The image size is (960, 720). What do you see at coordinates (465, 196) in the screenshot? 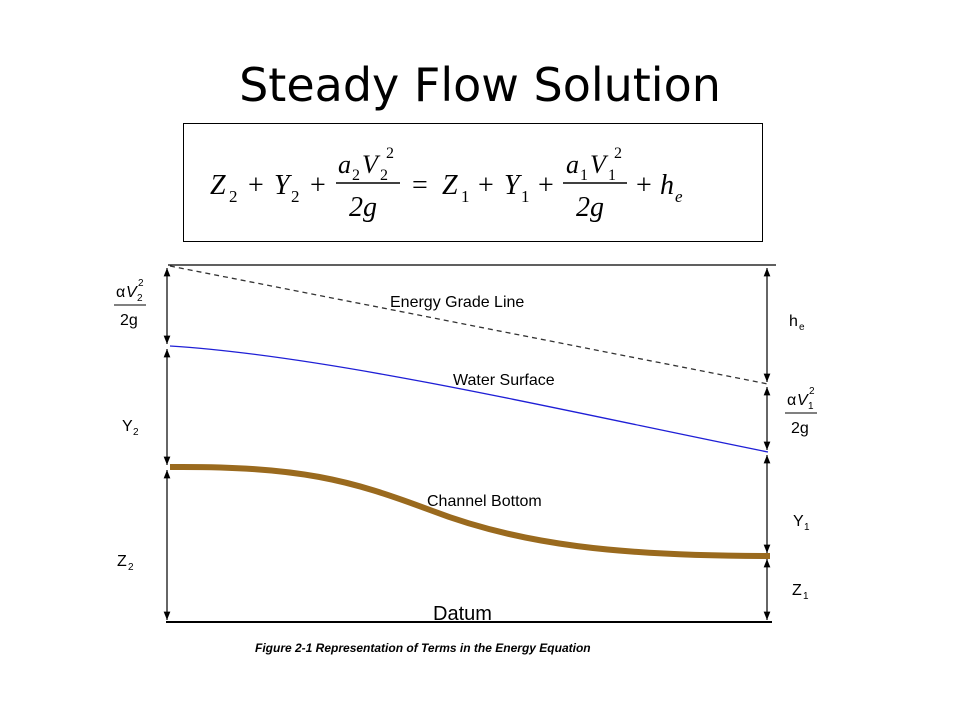
I see `eq-z1-sub: 1` at bounding box center [465, 196].